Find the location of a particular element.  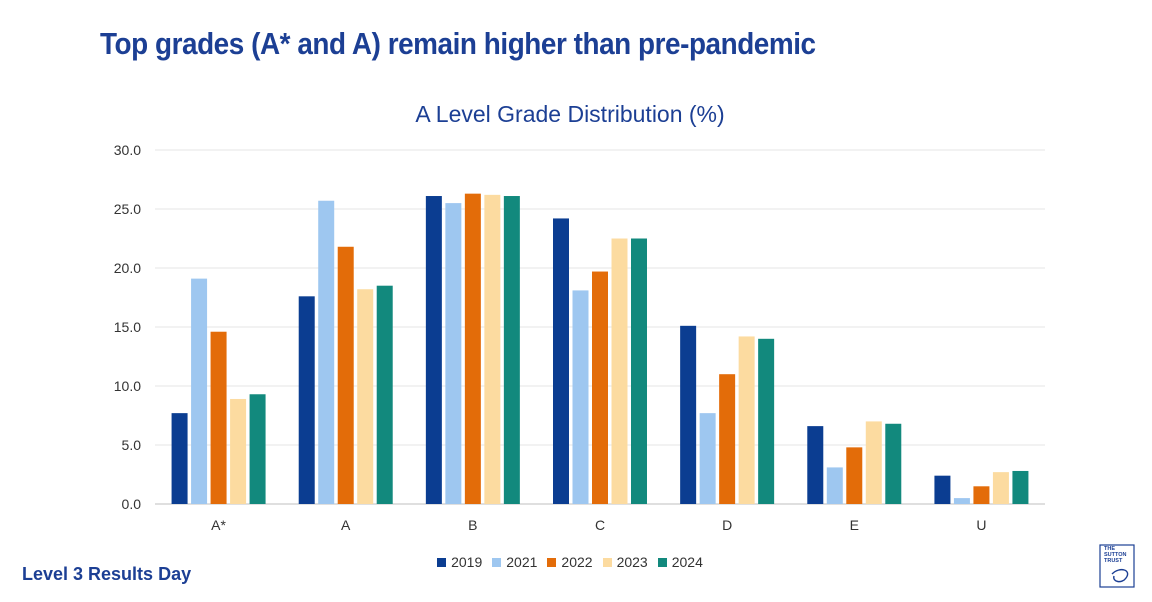

bar-C-2023 is located at coordinates (619, 371).